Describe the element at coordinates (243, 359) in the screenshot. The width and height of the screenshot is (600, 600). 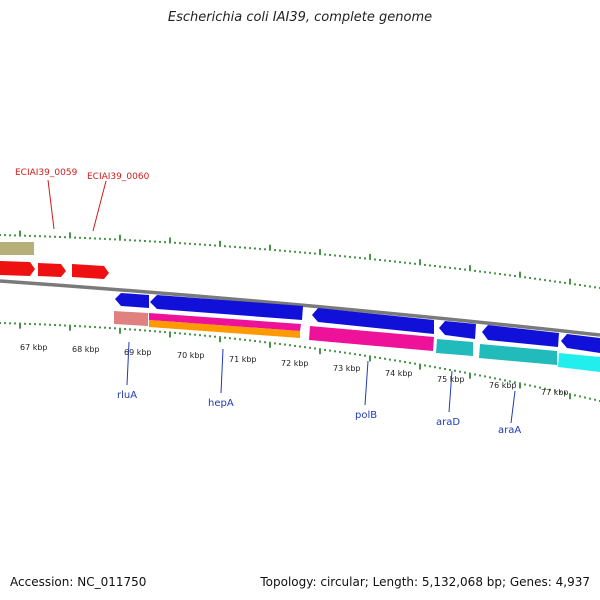
I see `kbp-label: 71 kbp` at that location.